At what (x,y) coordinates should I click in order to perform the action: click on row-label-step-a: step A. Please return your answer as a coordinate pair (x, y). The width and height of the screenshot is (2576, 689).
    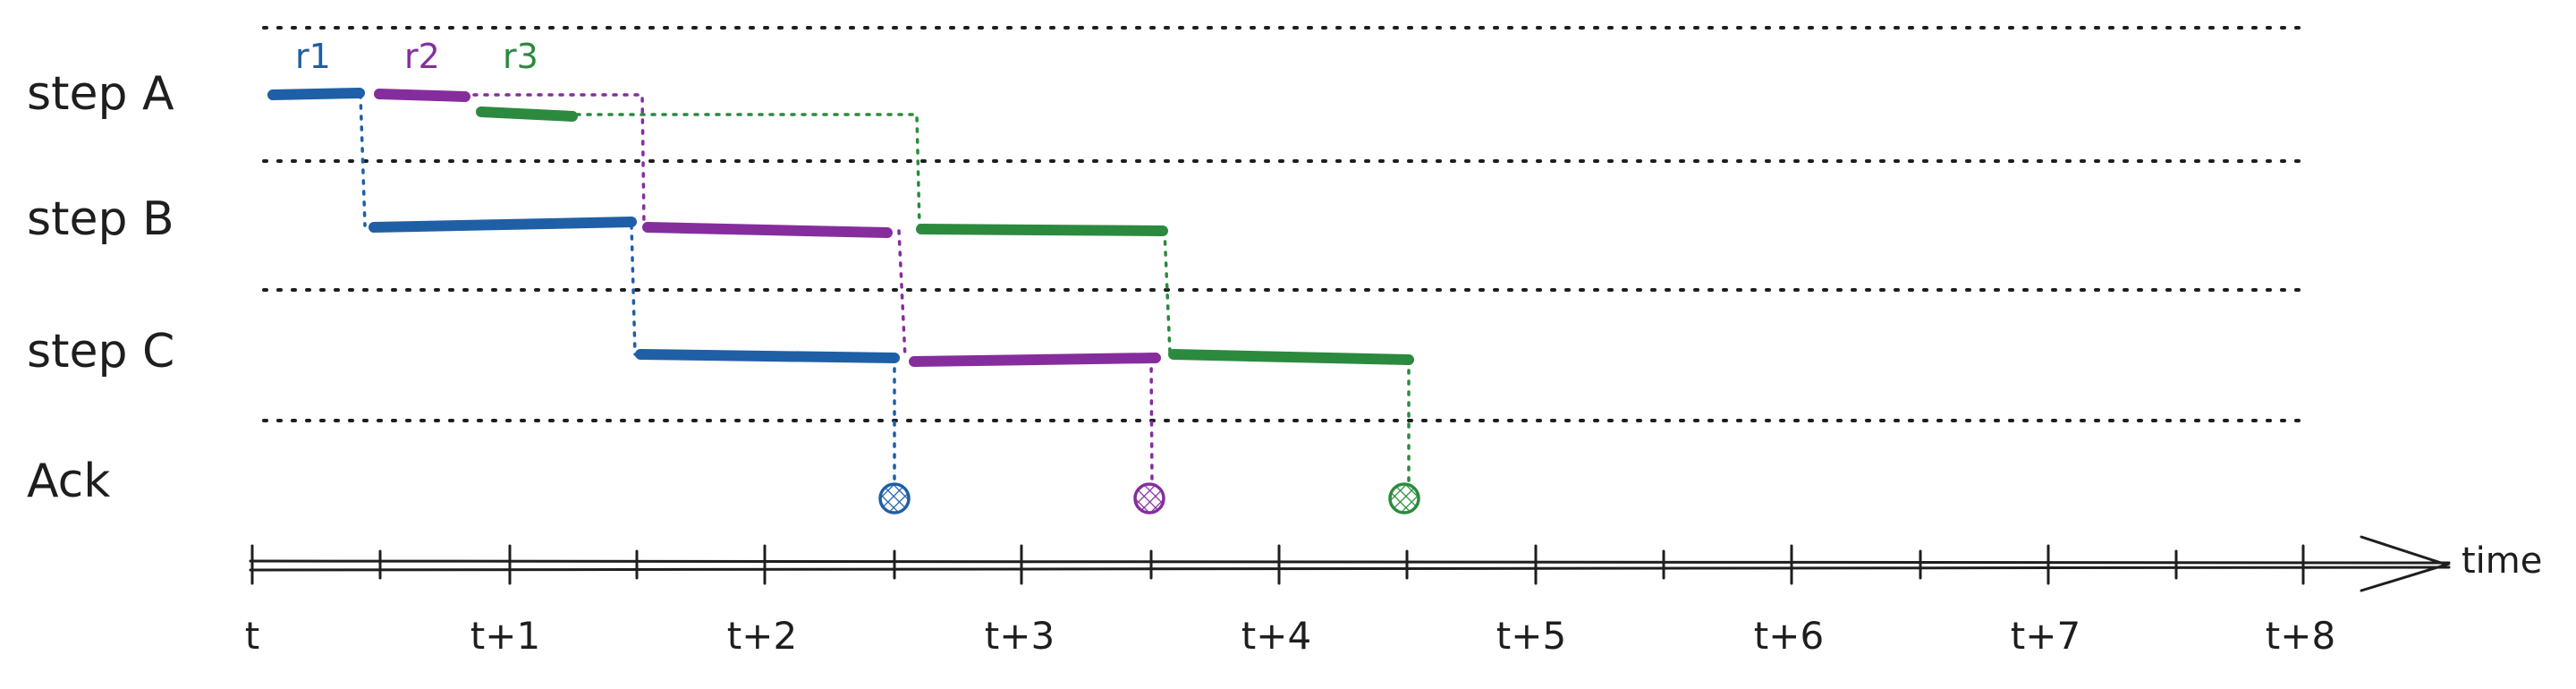
    Looking at the image, I should click on (100, 94).